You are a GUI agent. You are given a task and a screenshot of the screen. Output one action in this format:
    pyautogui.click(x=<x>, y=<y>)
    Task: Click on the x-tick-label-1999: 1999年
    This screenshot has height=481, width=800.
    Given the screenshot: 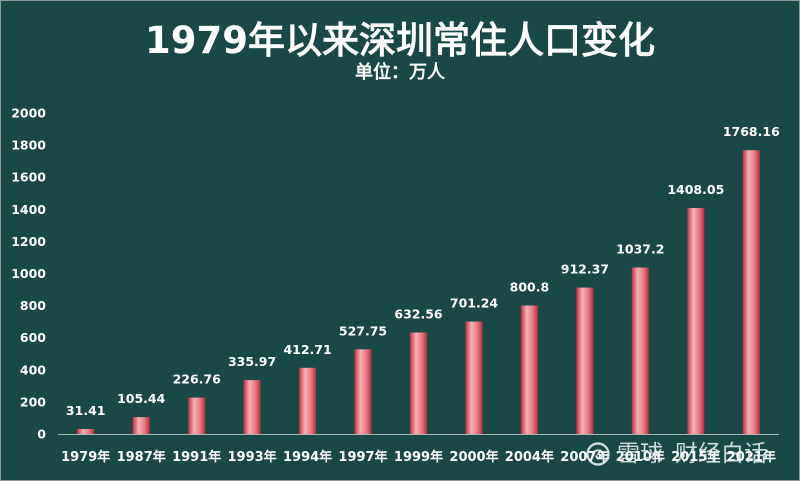 What is the action you would take?
    pyautogui.click(x=418, y=457)
    